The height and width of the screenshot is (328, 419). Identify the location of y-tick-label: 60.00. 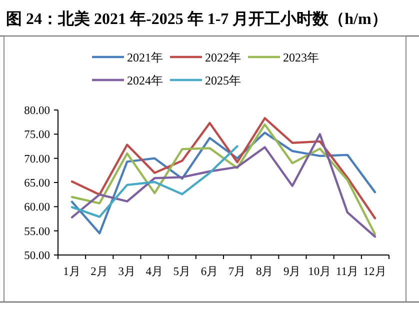
(37, 208).